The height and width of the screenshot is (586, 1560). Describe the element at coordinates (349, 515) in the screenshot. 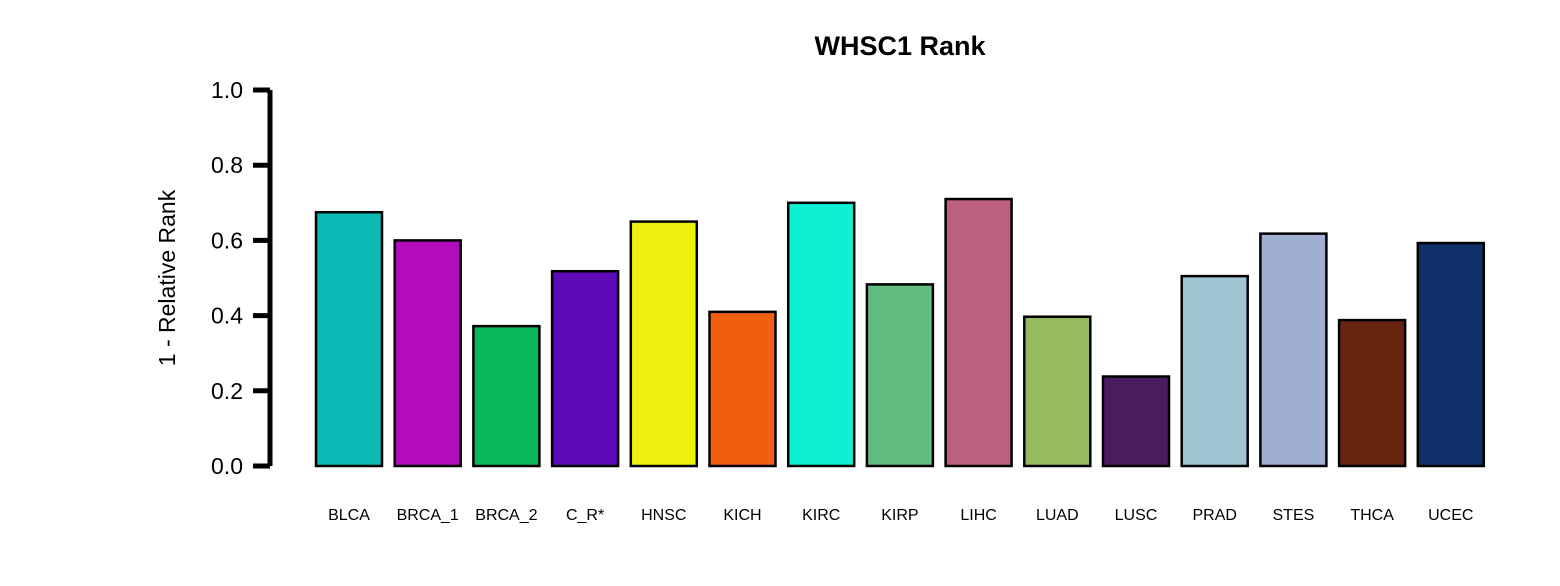

I see `x-tick-label: BLCA` at that location.